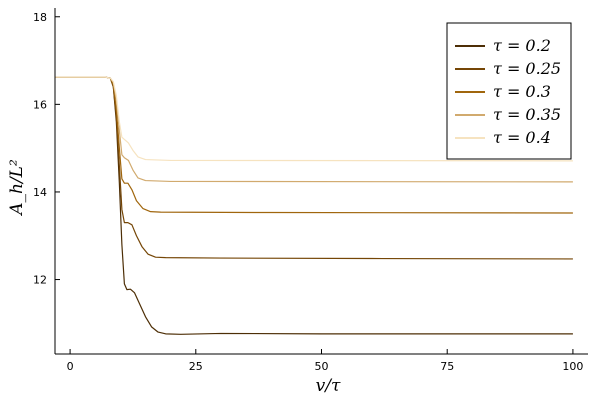 The image size is (600, 400). Describe the element at coordinates (70, 366) in the screenshot. I see `x-tick-label: 0` at that location.